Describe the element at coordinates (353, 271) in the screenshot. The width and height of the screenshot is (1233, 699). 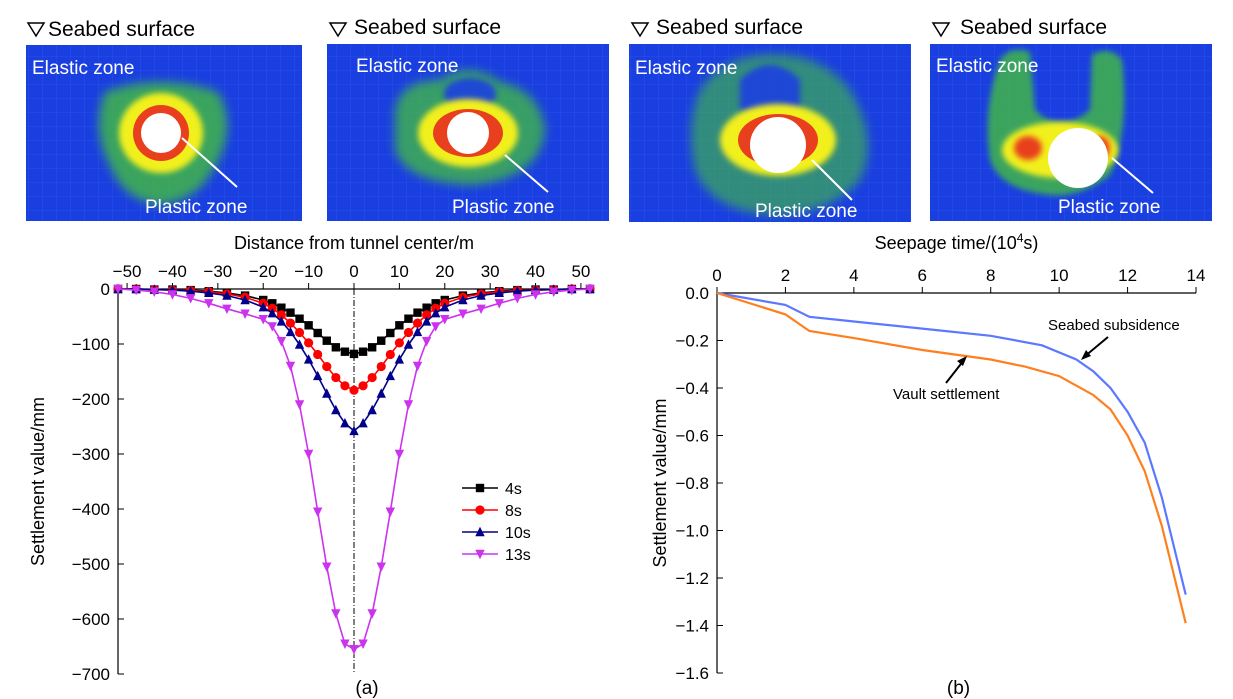
I see `x-tick-label: 0` at that location.